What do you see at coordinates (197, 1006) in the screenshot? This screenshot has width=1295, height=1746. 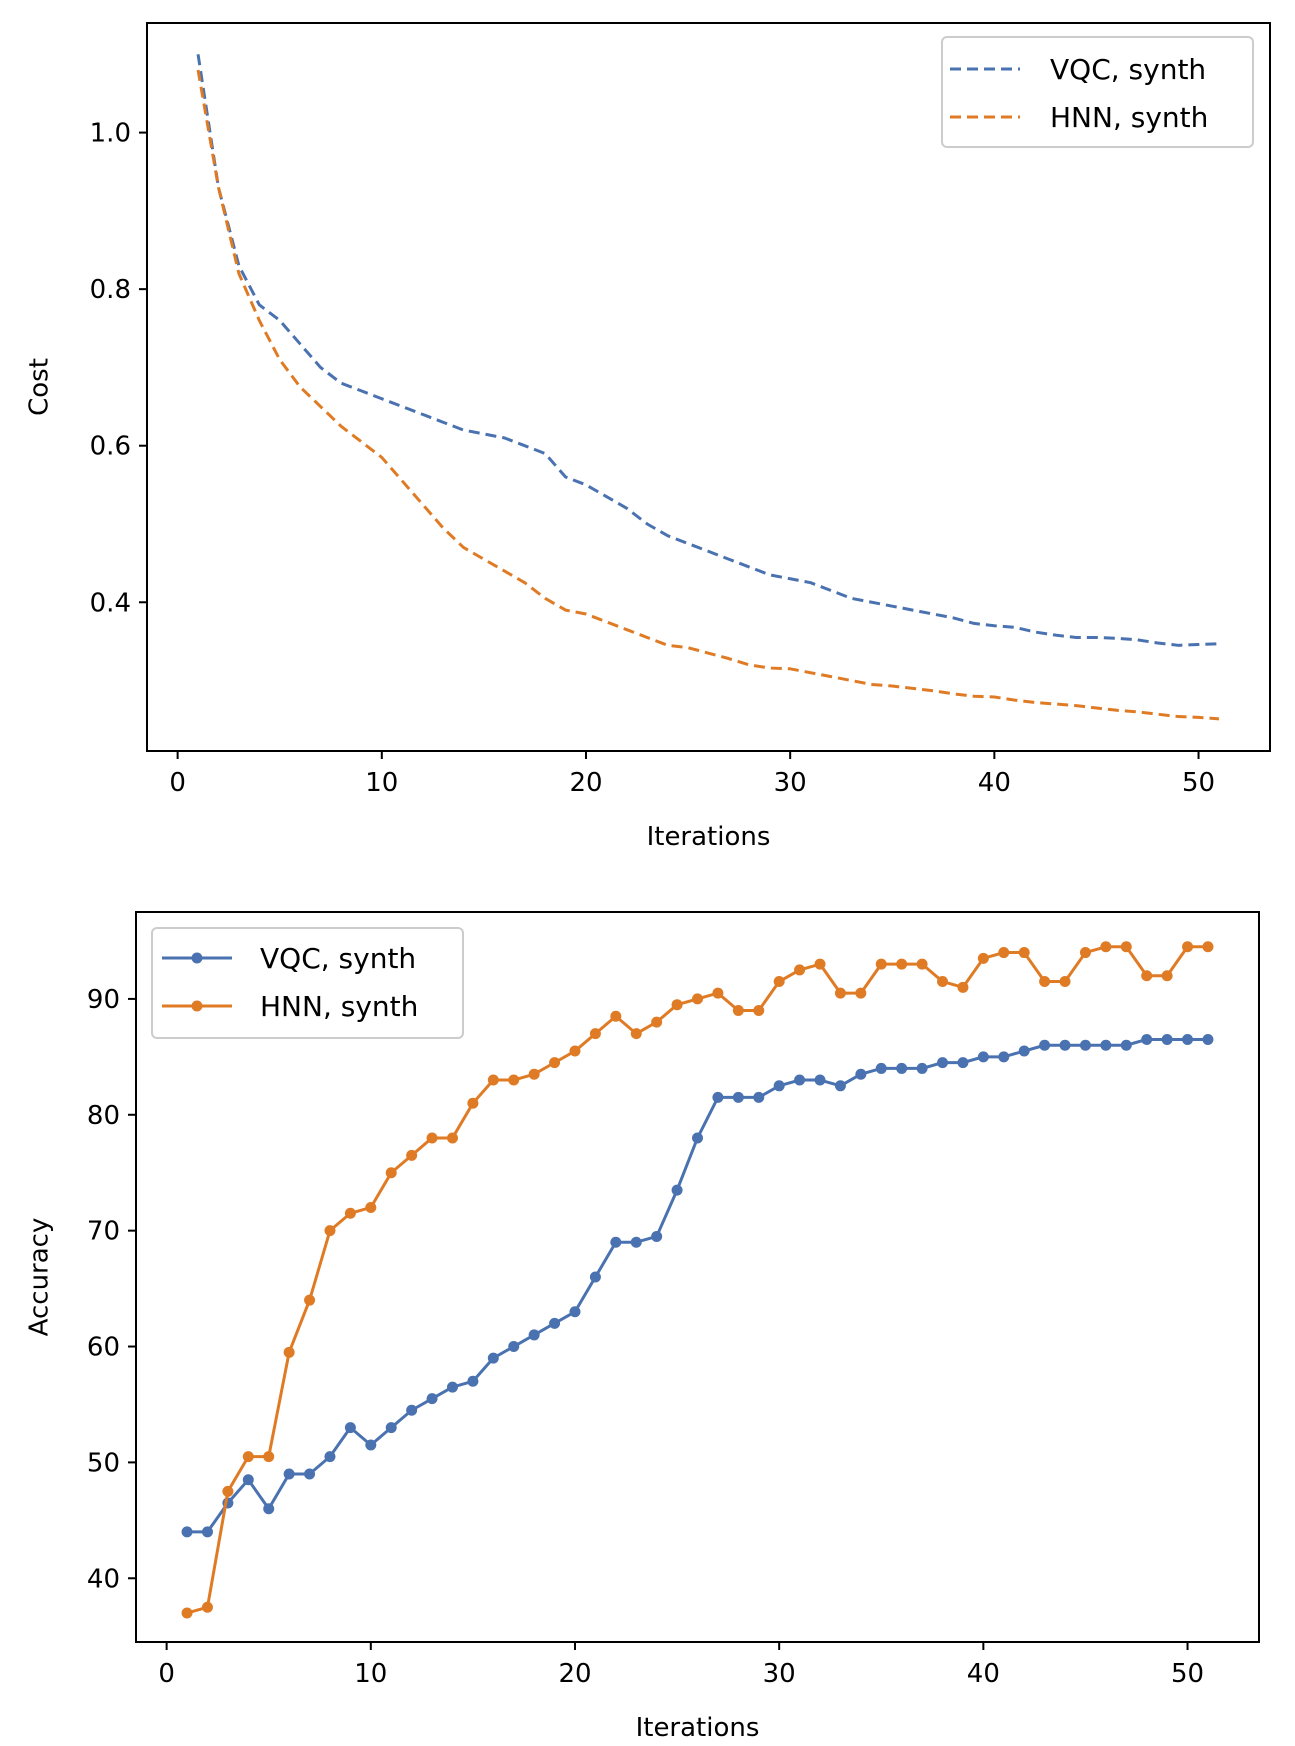 I see `accuracy-legend-marker-hnn` at bounding box center [197, 1006].